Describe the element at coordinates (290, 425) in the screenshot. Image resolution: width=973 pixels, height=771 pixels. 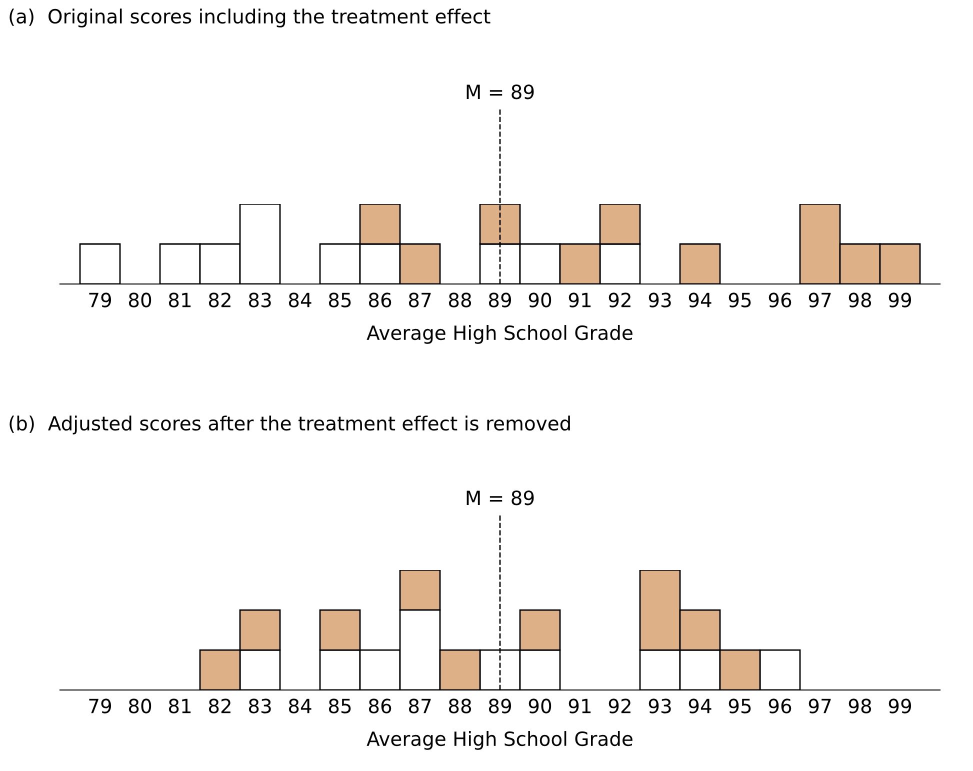
I see `chart-title: (b) Adjusted scores after the treatment effect is removed` at that location.